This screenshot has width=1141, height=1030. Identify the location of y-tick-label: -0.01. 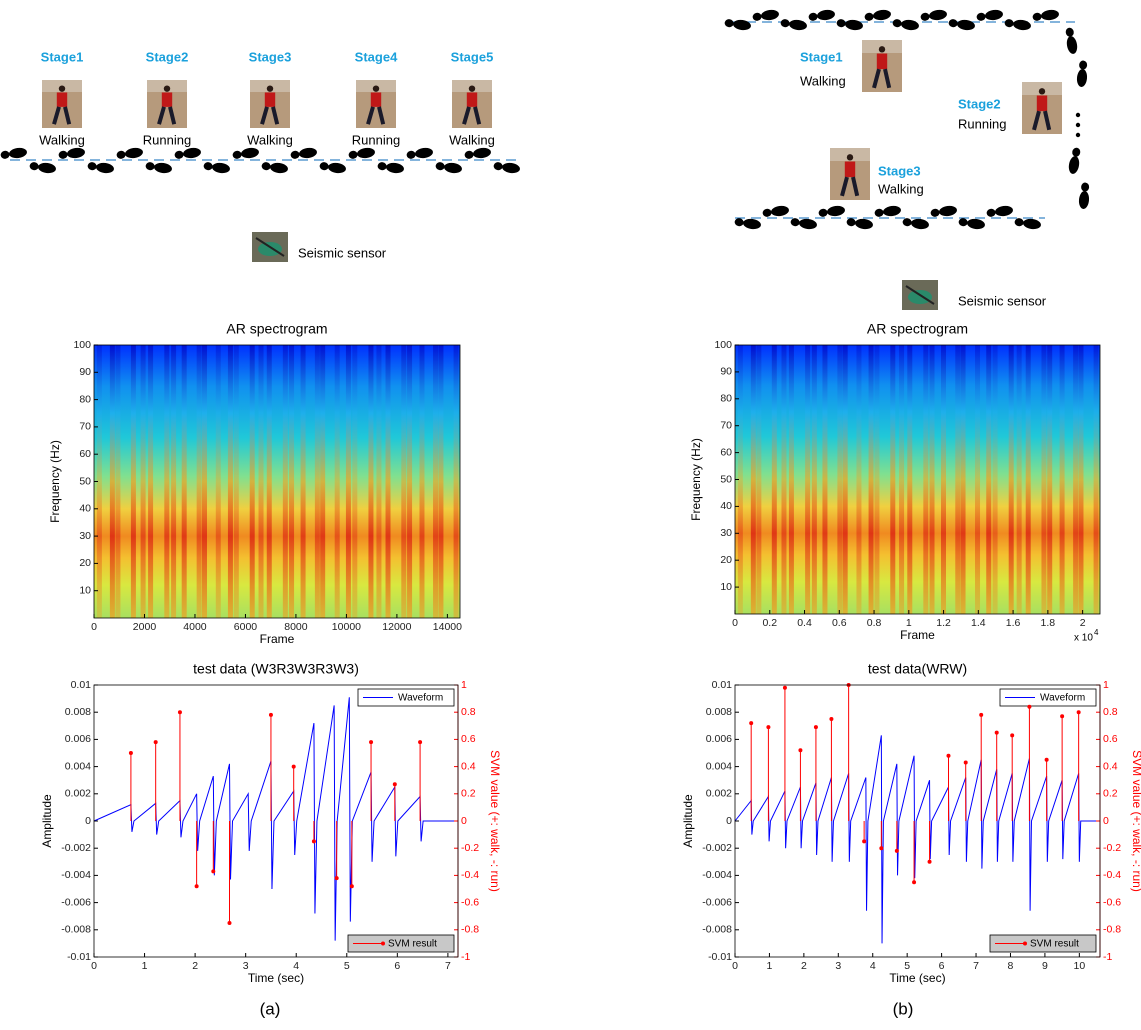
(720, 957).